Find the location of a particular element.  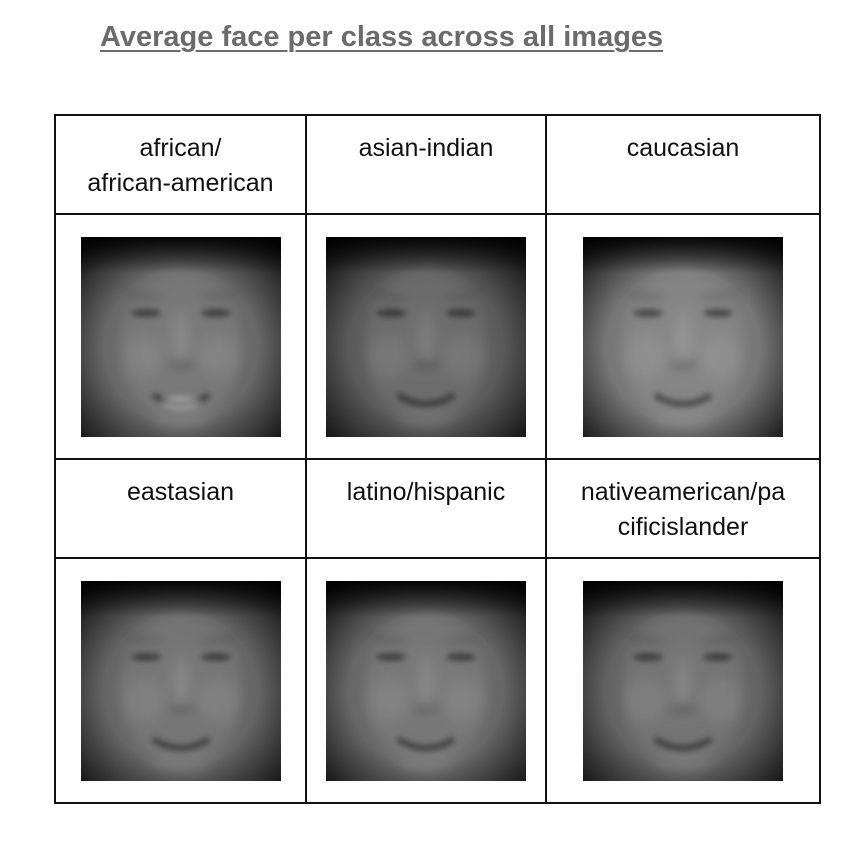

class-label-cell: caucasian is located at coordinates (683, 164).